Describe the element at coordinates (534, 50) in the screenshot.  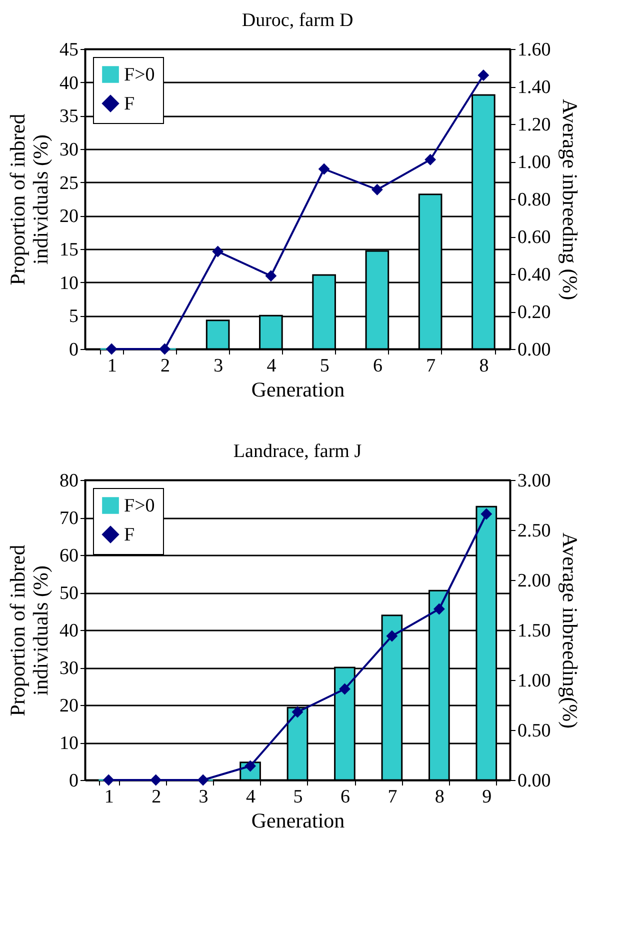
I see `y2-tick-label: 1.60` at that location.